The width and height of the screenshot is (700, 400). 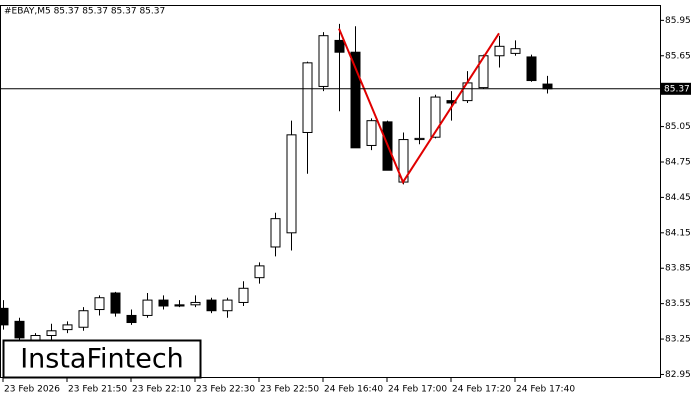 I want to click on y-tick-label: 84.15, so click(x=678, y=233).